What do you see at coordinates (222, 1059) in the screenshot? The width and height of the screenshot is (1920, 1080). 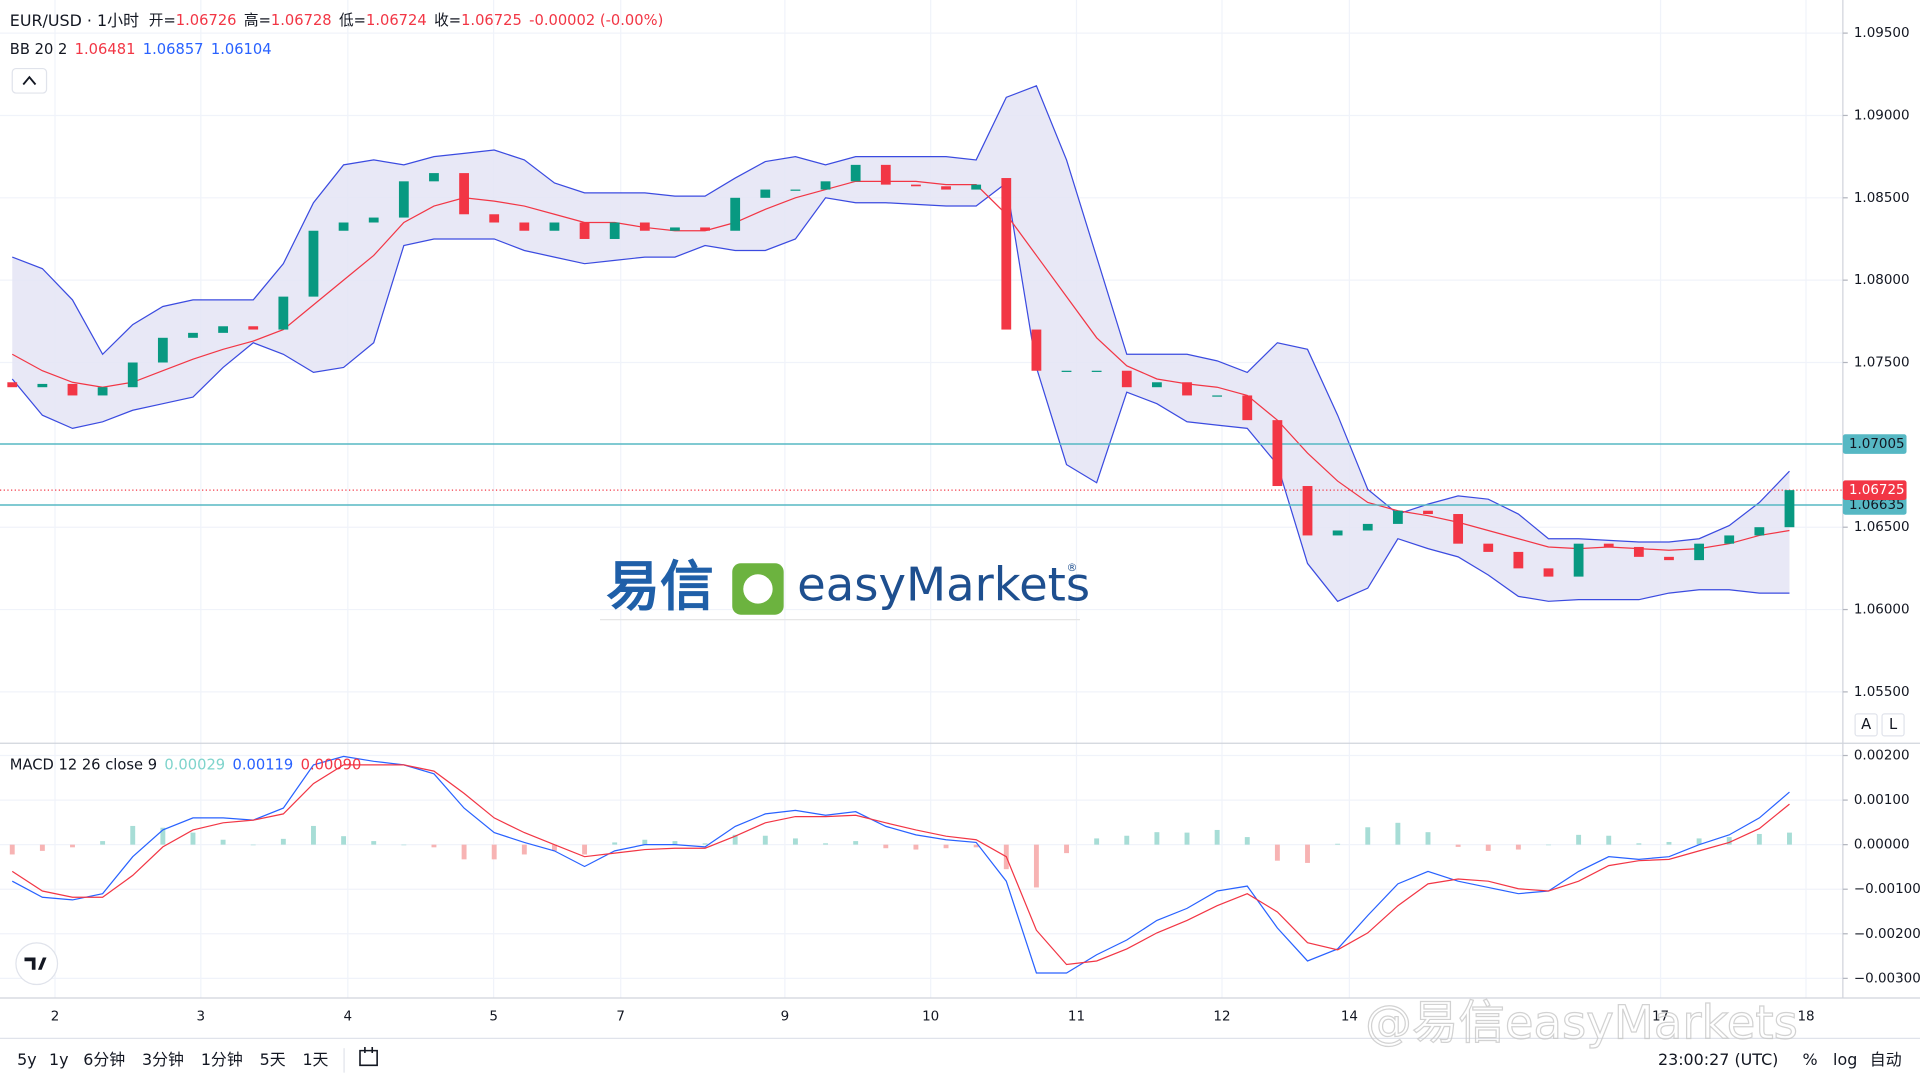 I see `range-button: 1分钟` at bounding box center [222, 1059].